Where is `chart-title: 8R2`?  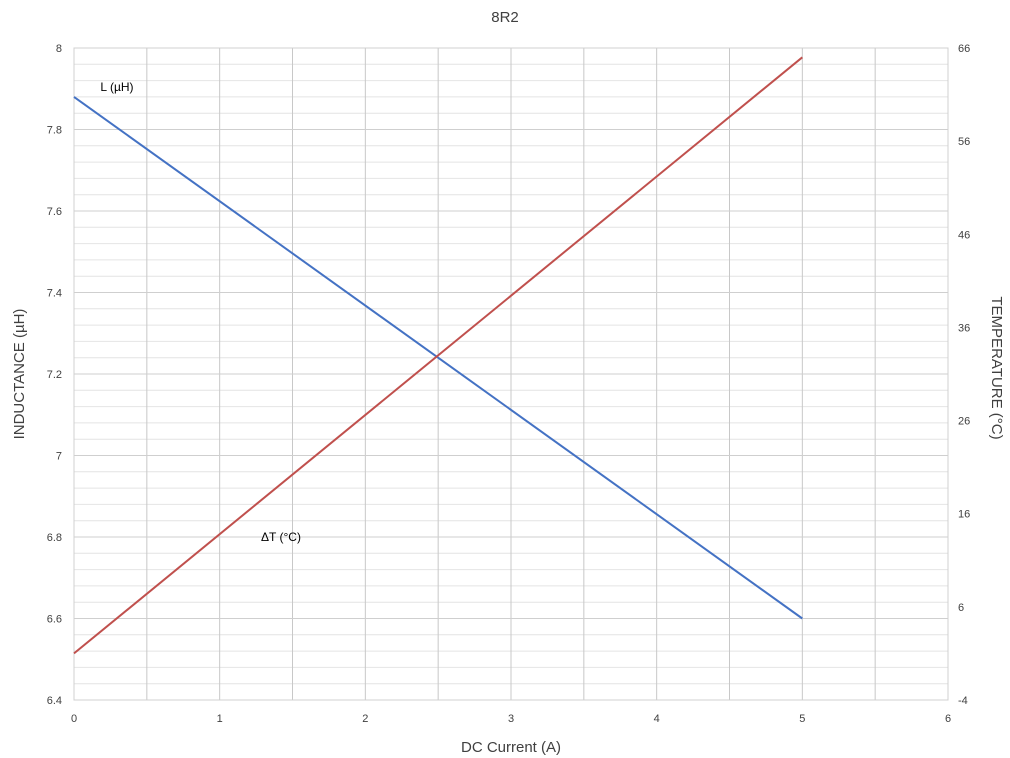
chart-title: 8R2 is located at coordinates (505, 17).